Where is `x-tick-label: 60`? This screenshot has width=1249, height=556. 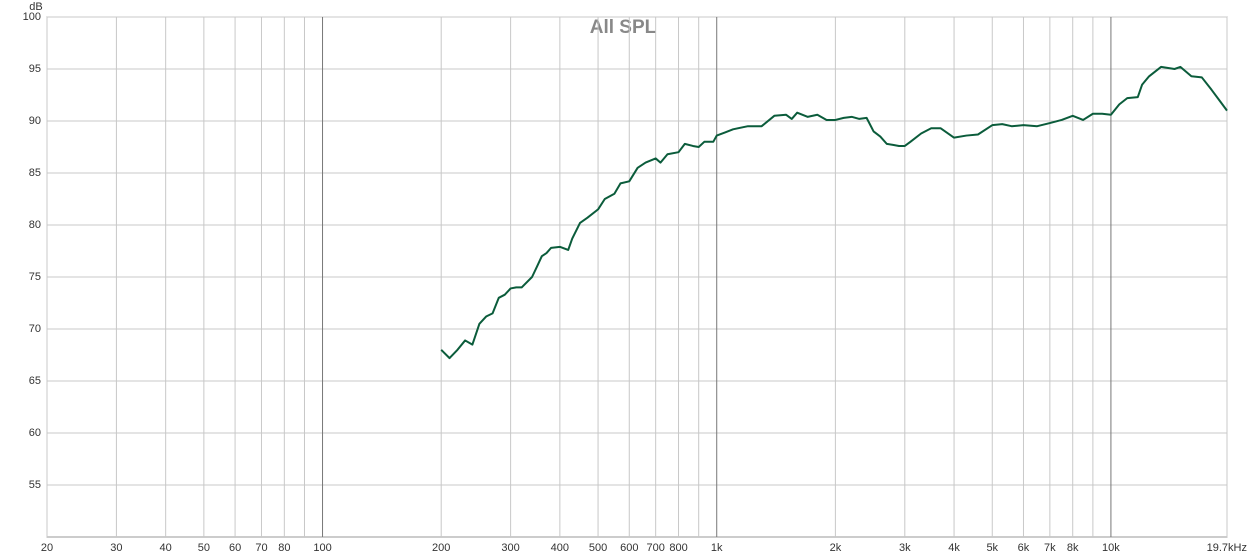 x-tick-label: 60 is located at coordinates (235, 548).